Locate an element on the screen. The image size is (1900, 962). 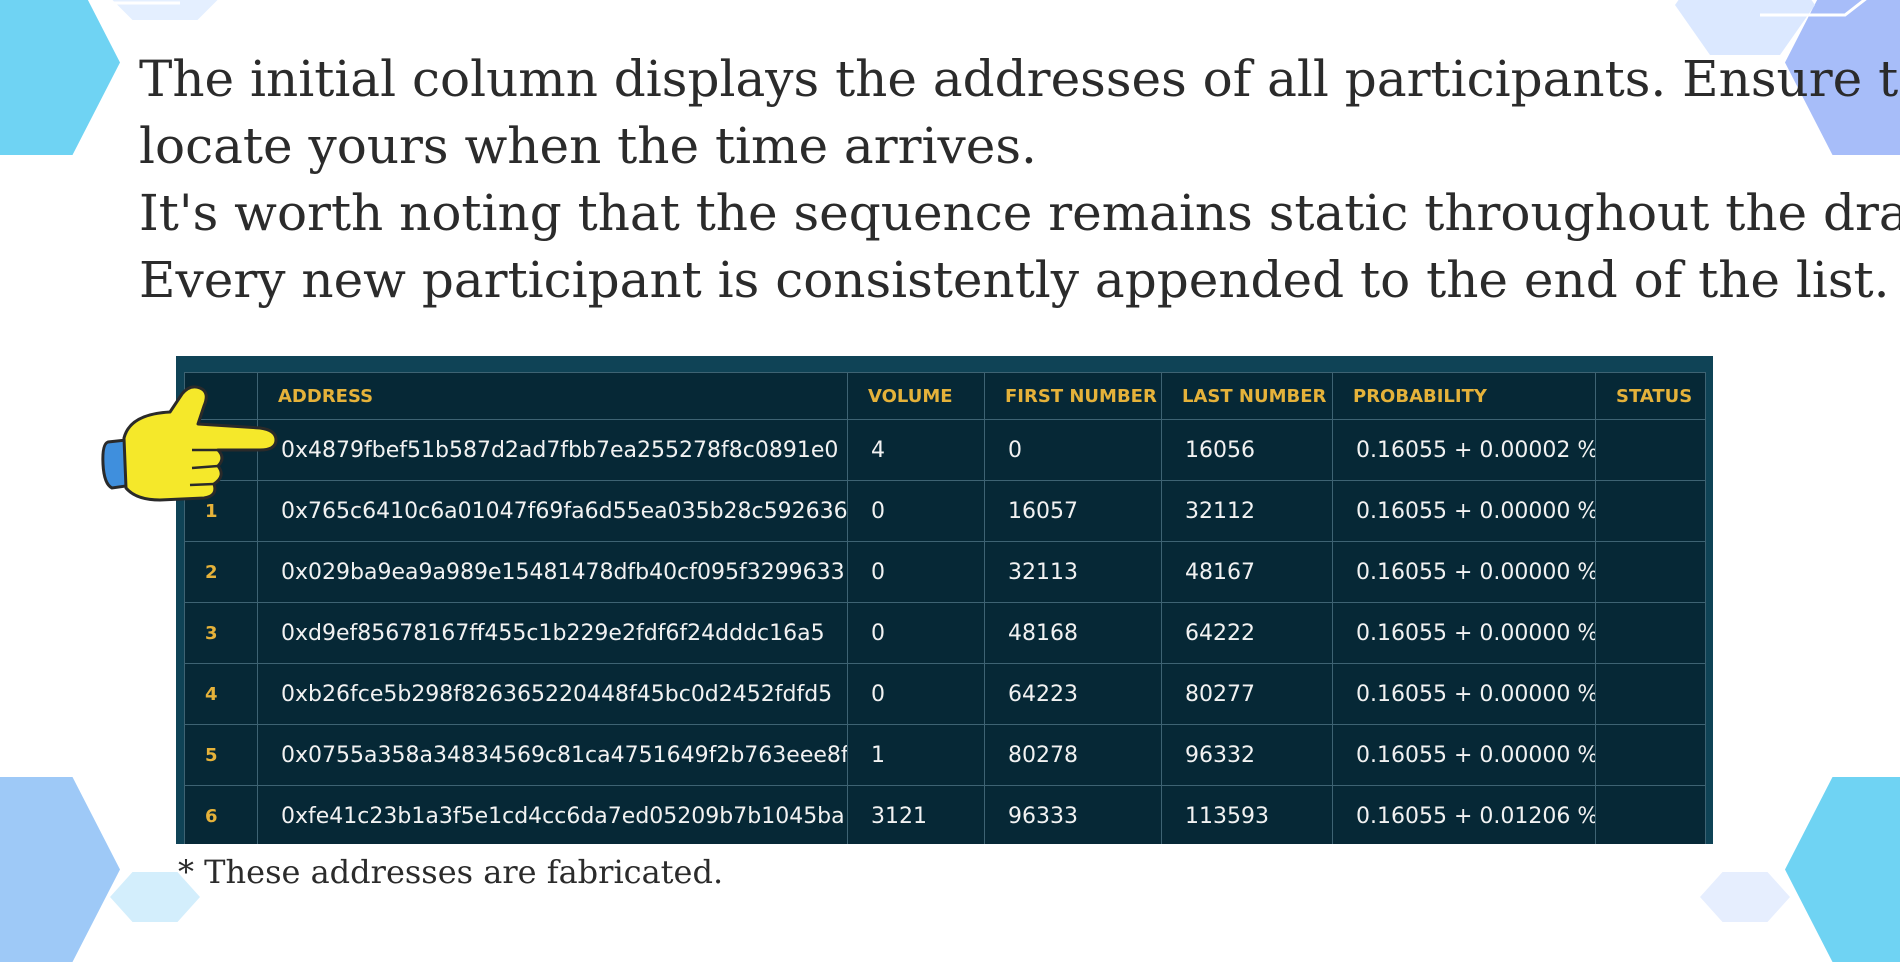
hexagon-outline-decoration-top-right is located at coordinates (1813, 8).